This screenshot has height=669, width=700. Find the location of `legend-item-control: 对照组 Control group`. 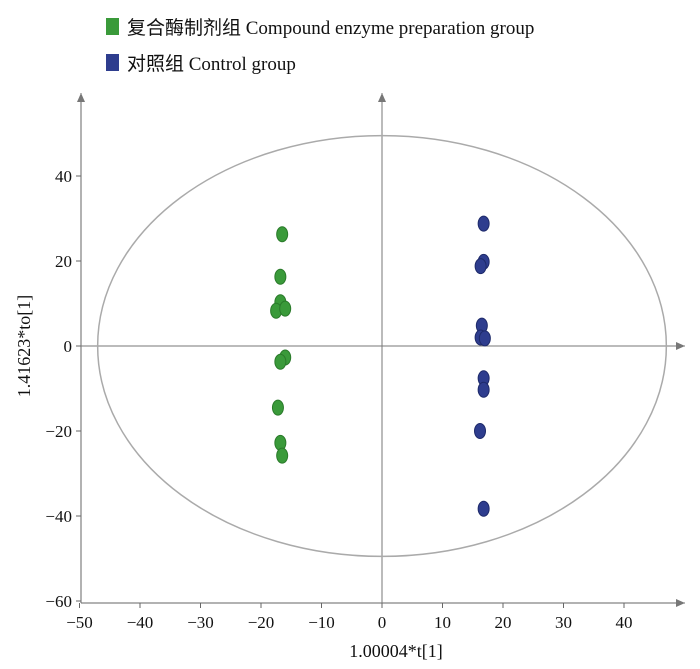

legend-item-control: 对照组 Control group is located at coordinates (320, 62).